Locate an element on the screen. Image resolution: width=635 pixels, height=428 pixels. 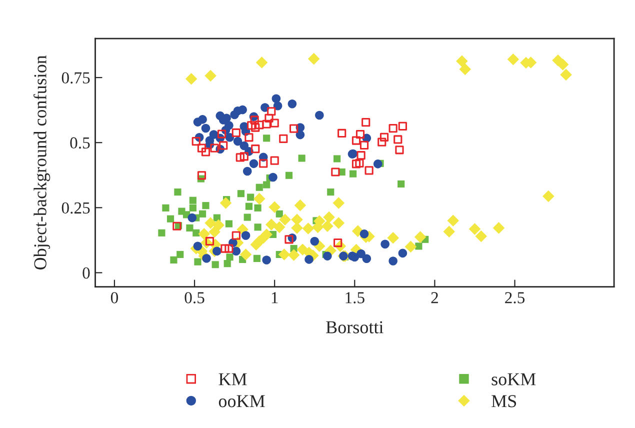
y-tick-label: 0.5 is located at coordinates (80, 143).